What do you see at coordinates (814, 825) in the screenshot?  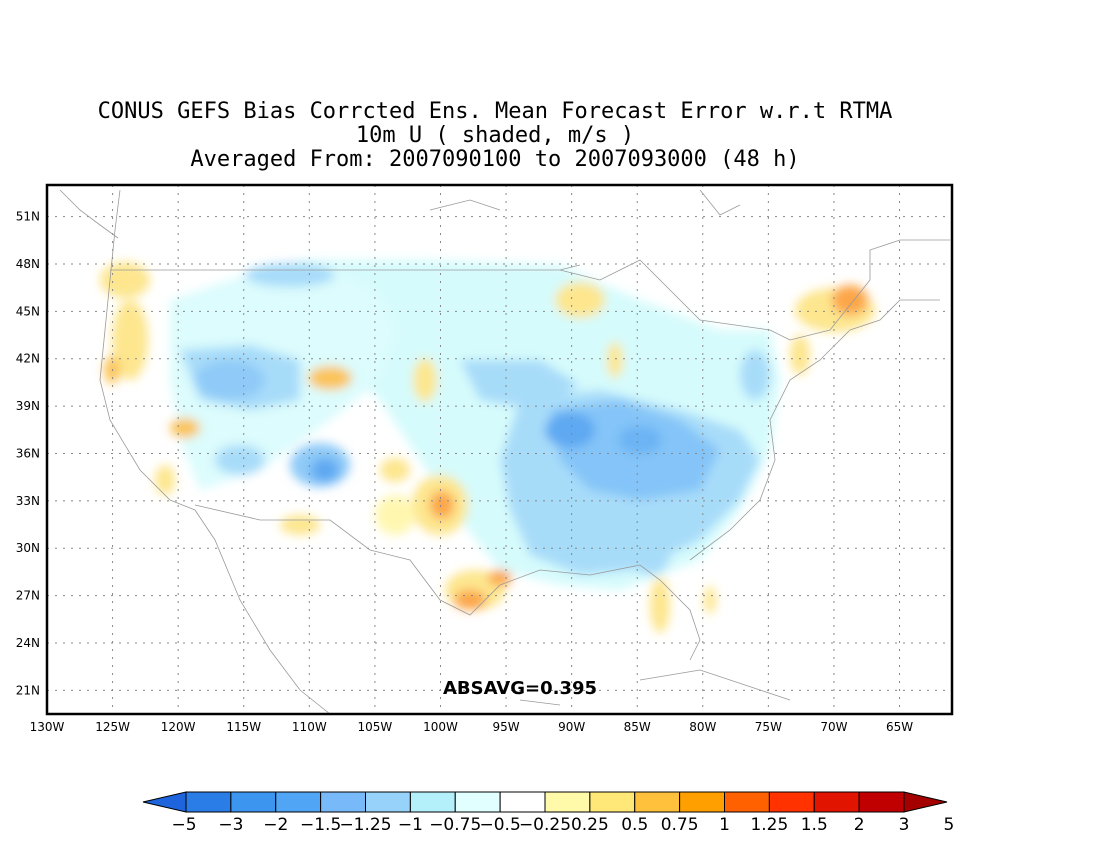 I see `colorbar-label: 1.5` at bounding box center [814, 825].